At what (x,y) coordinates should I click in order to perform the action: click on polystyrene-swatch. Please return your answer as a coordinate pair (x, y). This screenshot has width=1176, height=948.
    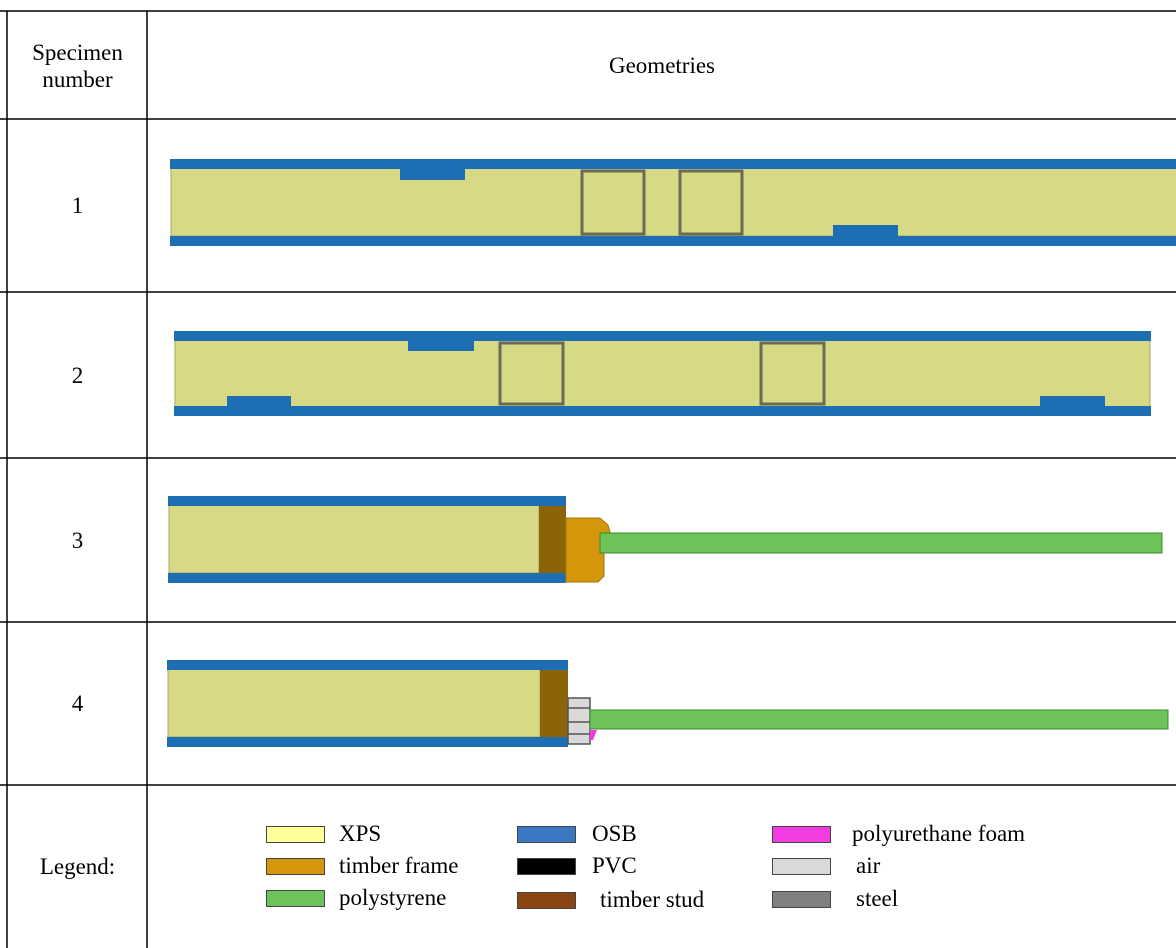
    Looking at the image, I should click on (295, 898).